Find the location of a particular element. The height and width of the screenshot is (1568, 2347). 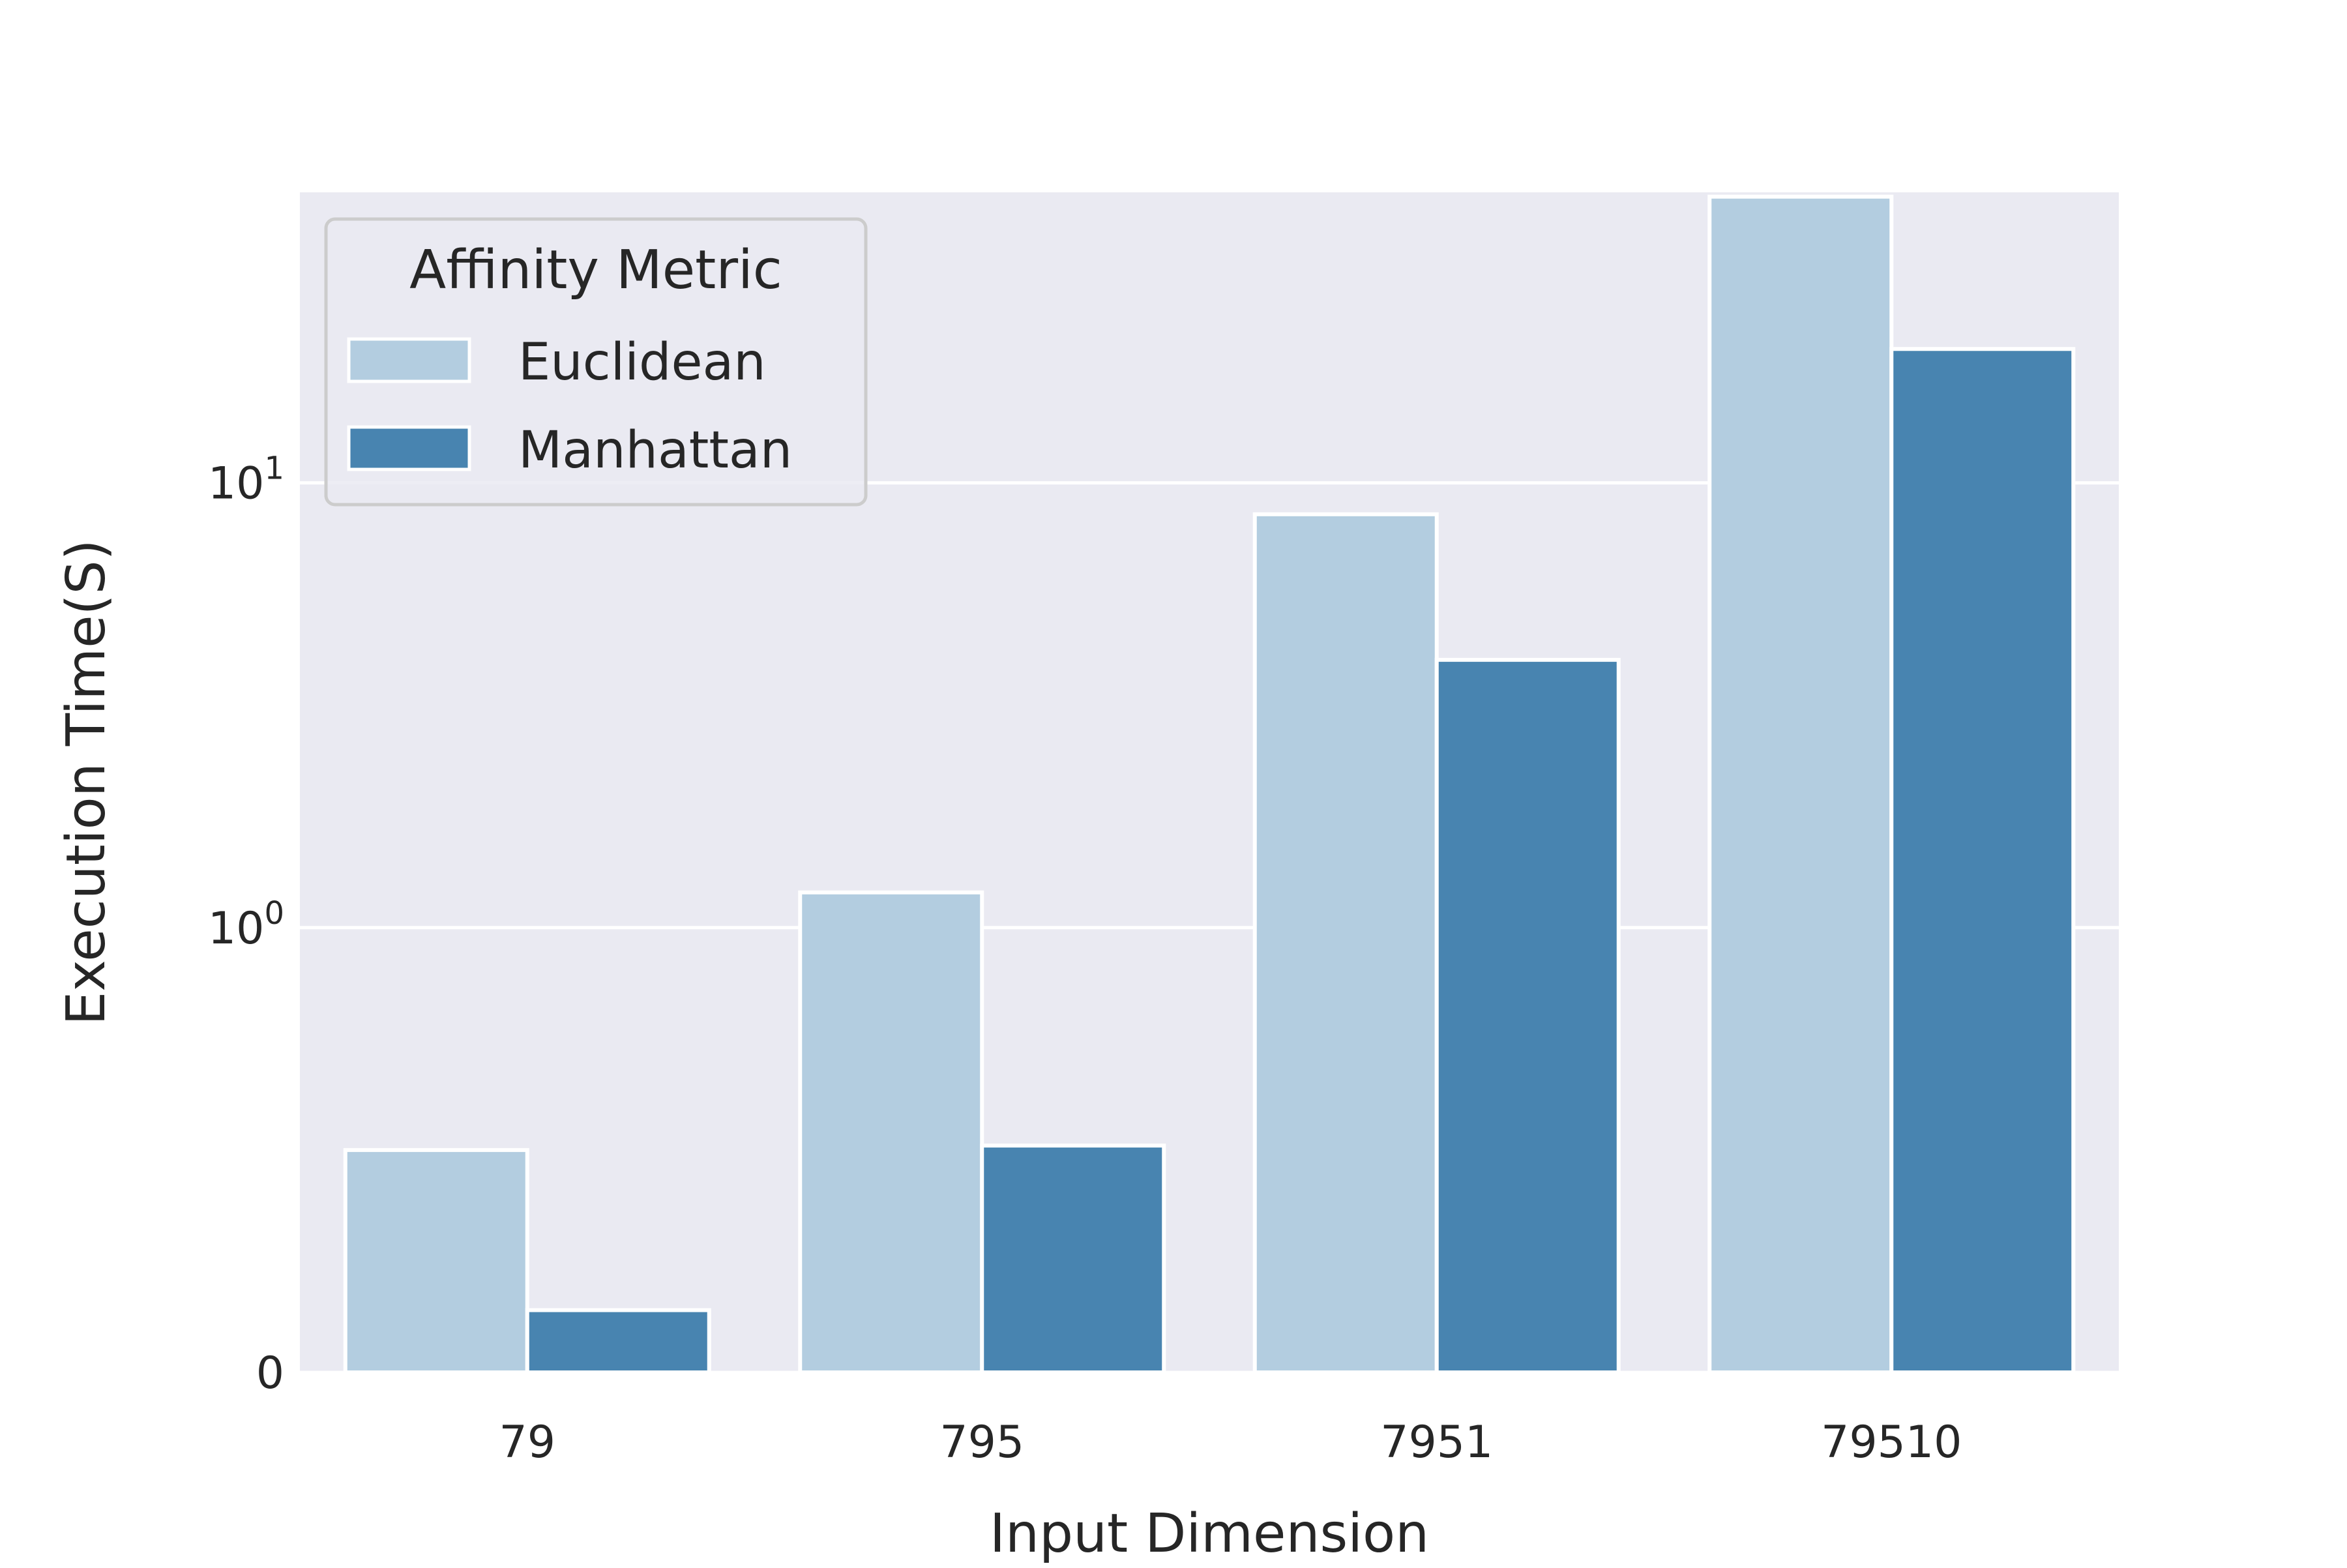

x-tick-label: 79510 is located at coordinates (1892, 1442).